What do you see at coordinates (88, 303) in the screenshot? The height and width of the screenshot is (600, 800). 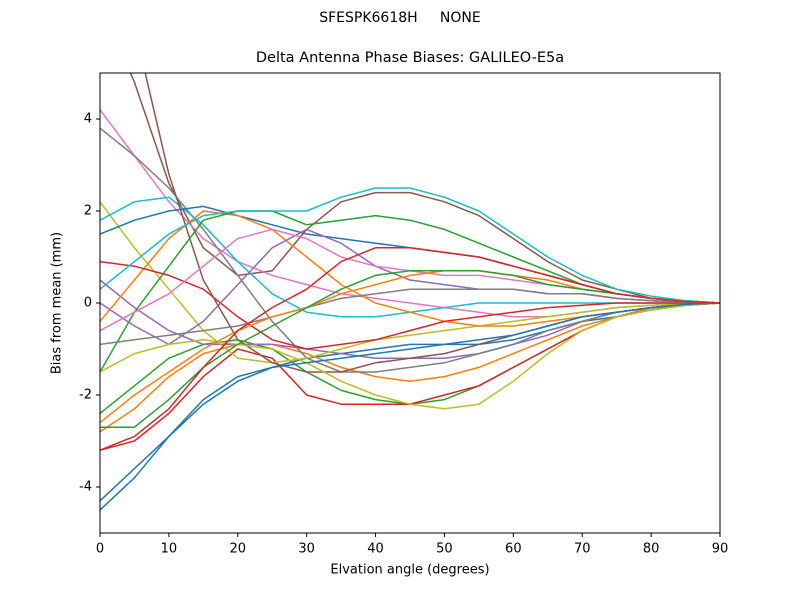 I see `y-tick-label: 0` at bounding box center [88, 303].